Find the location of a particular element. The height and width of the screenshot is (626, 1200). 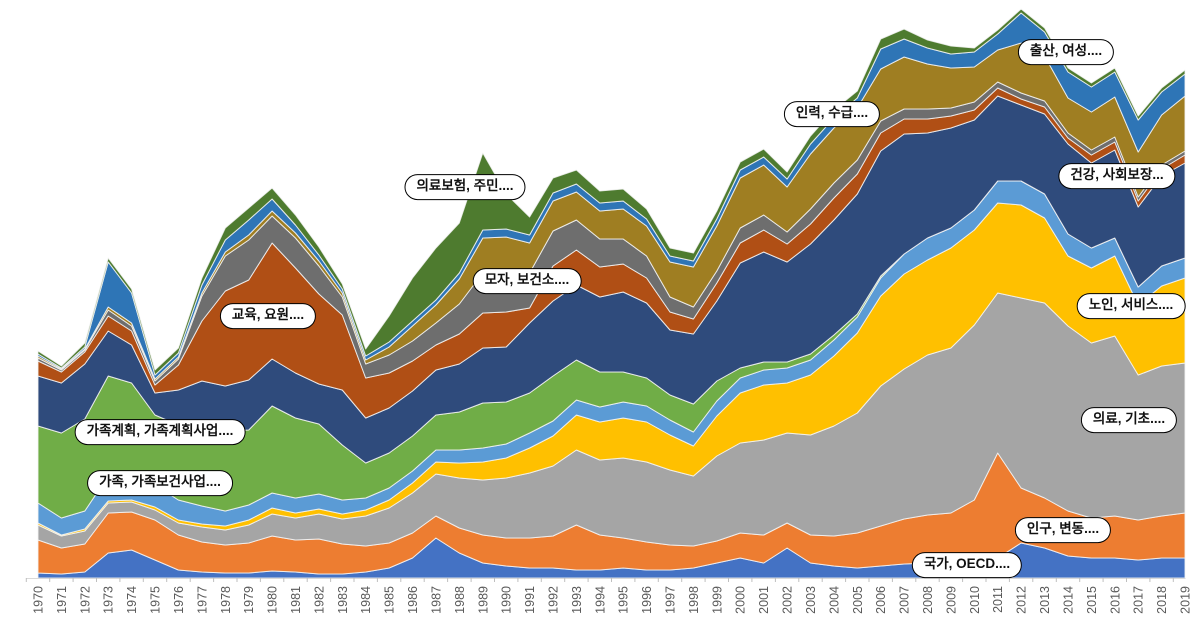

x-axis-label-1999: 1999 is located at coordinates (717, 600).